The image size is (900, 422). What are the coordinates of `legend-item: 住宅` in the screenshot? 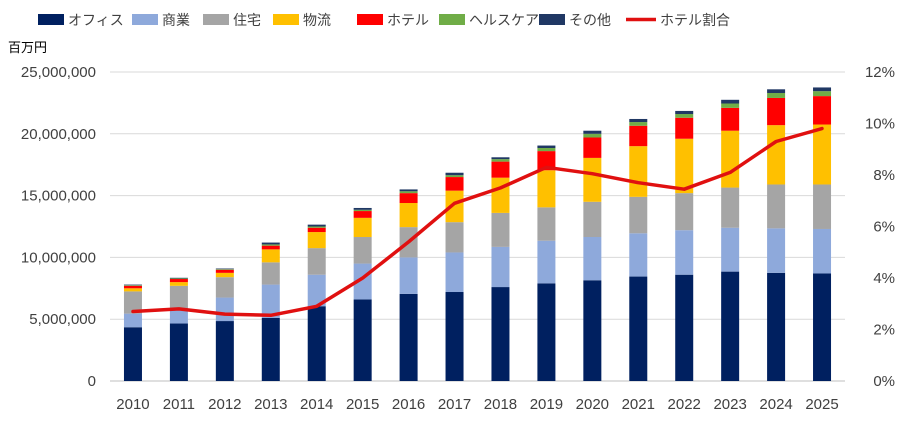 It's located at (232, 21).